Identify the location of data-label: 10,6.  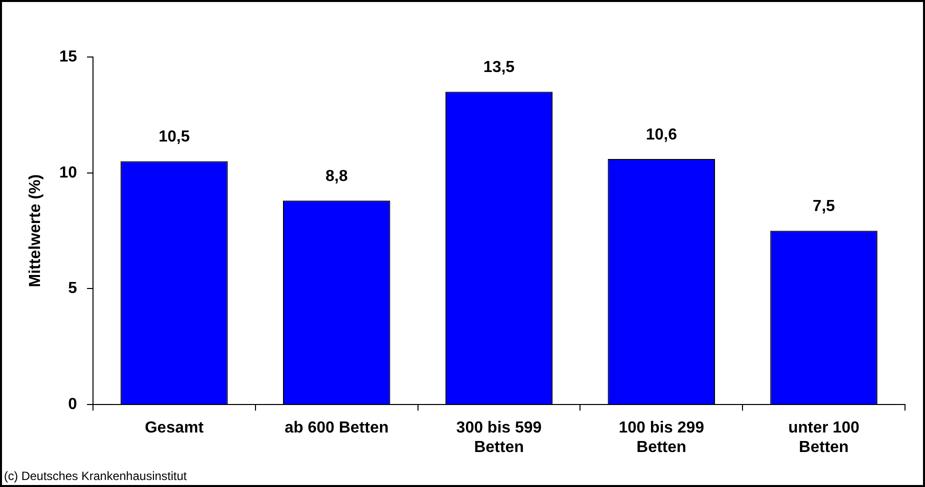
(662, 135).